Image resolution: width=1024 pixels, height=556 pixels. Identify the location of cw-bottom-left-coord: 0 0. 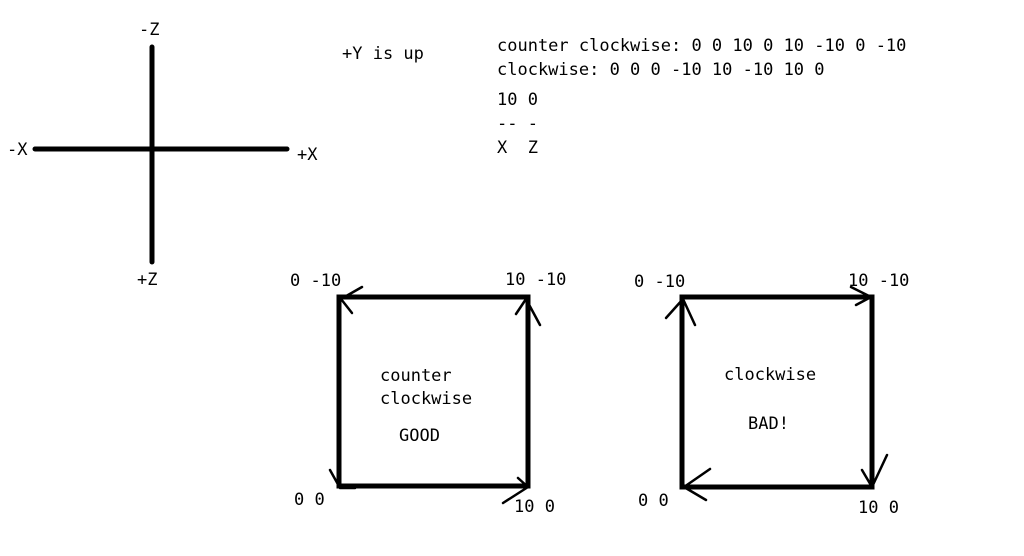
(653, 501).